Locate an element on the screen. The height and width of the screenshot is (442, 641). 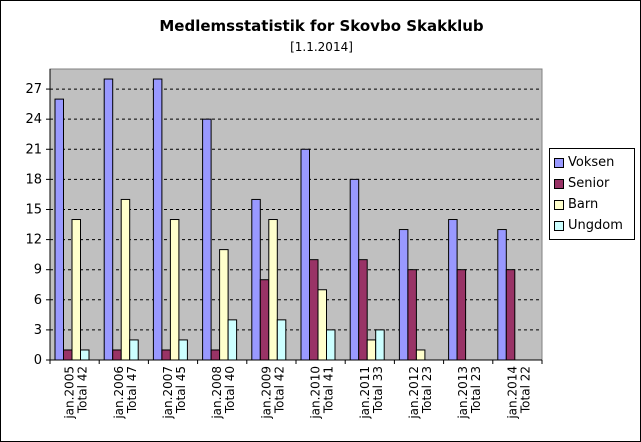
x-tick-label: jan.2011 is located at coordinates (365, 393).